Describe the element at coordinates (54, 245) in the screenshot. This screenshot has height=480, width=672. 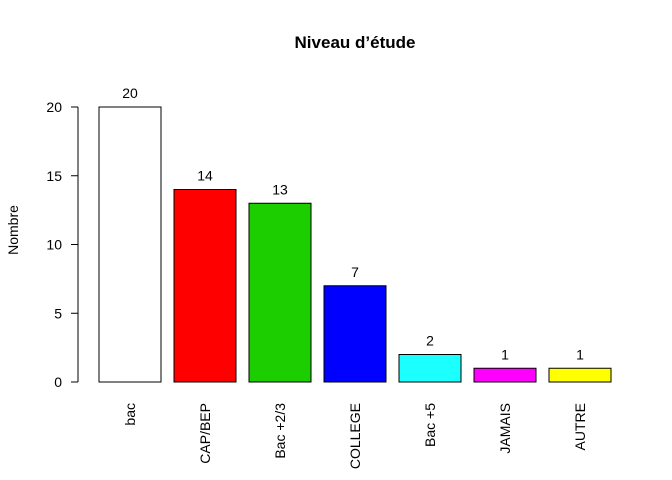
I see `y-tick-label: 10` at that location.